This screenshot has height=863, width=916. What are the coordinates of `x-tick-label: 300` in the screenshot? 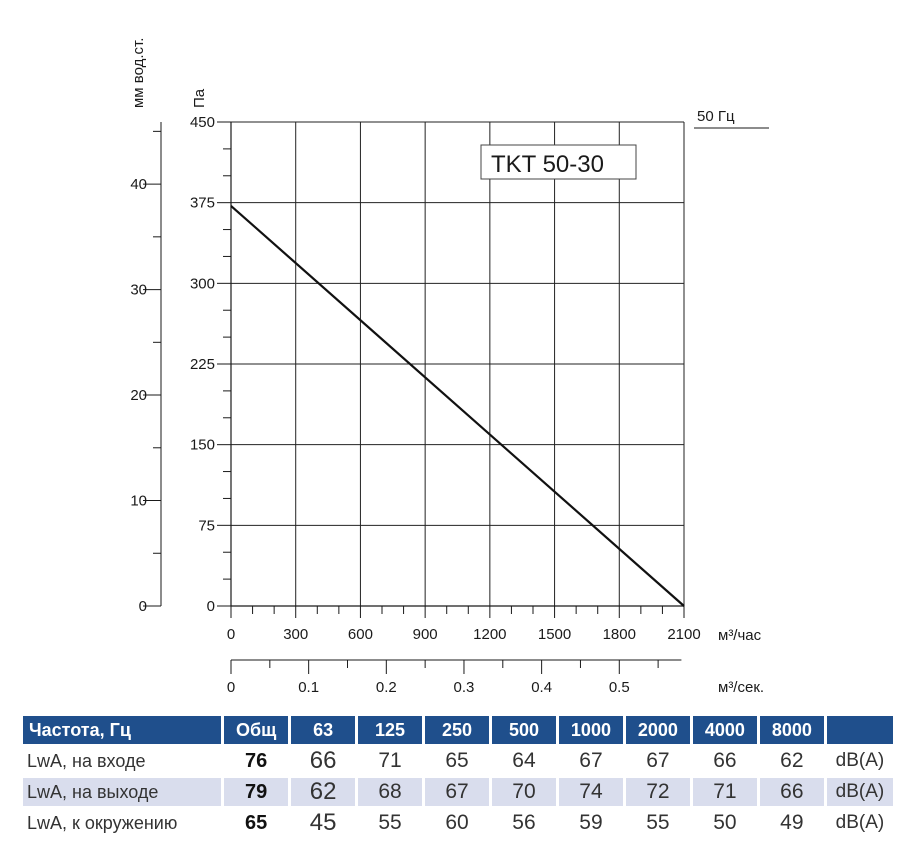 It's located at (295, 634).